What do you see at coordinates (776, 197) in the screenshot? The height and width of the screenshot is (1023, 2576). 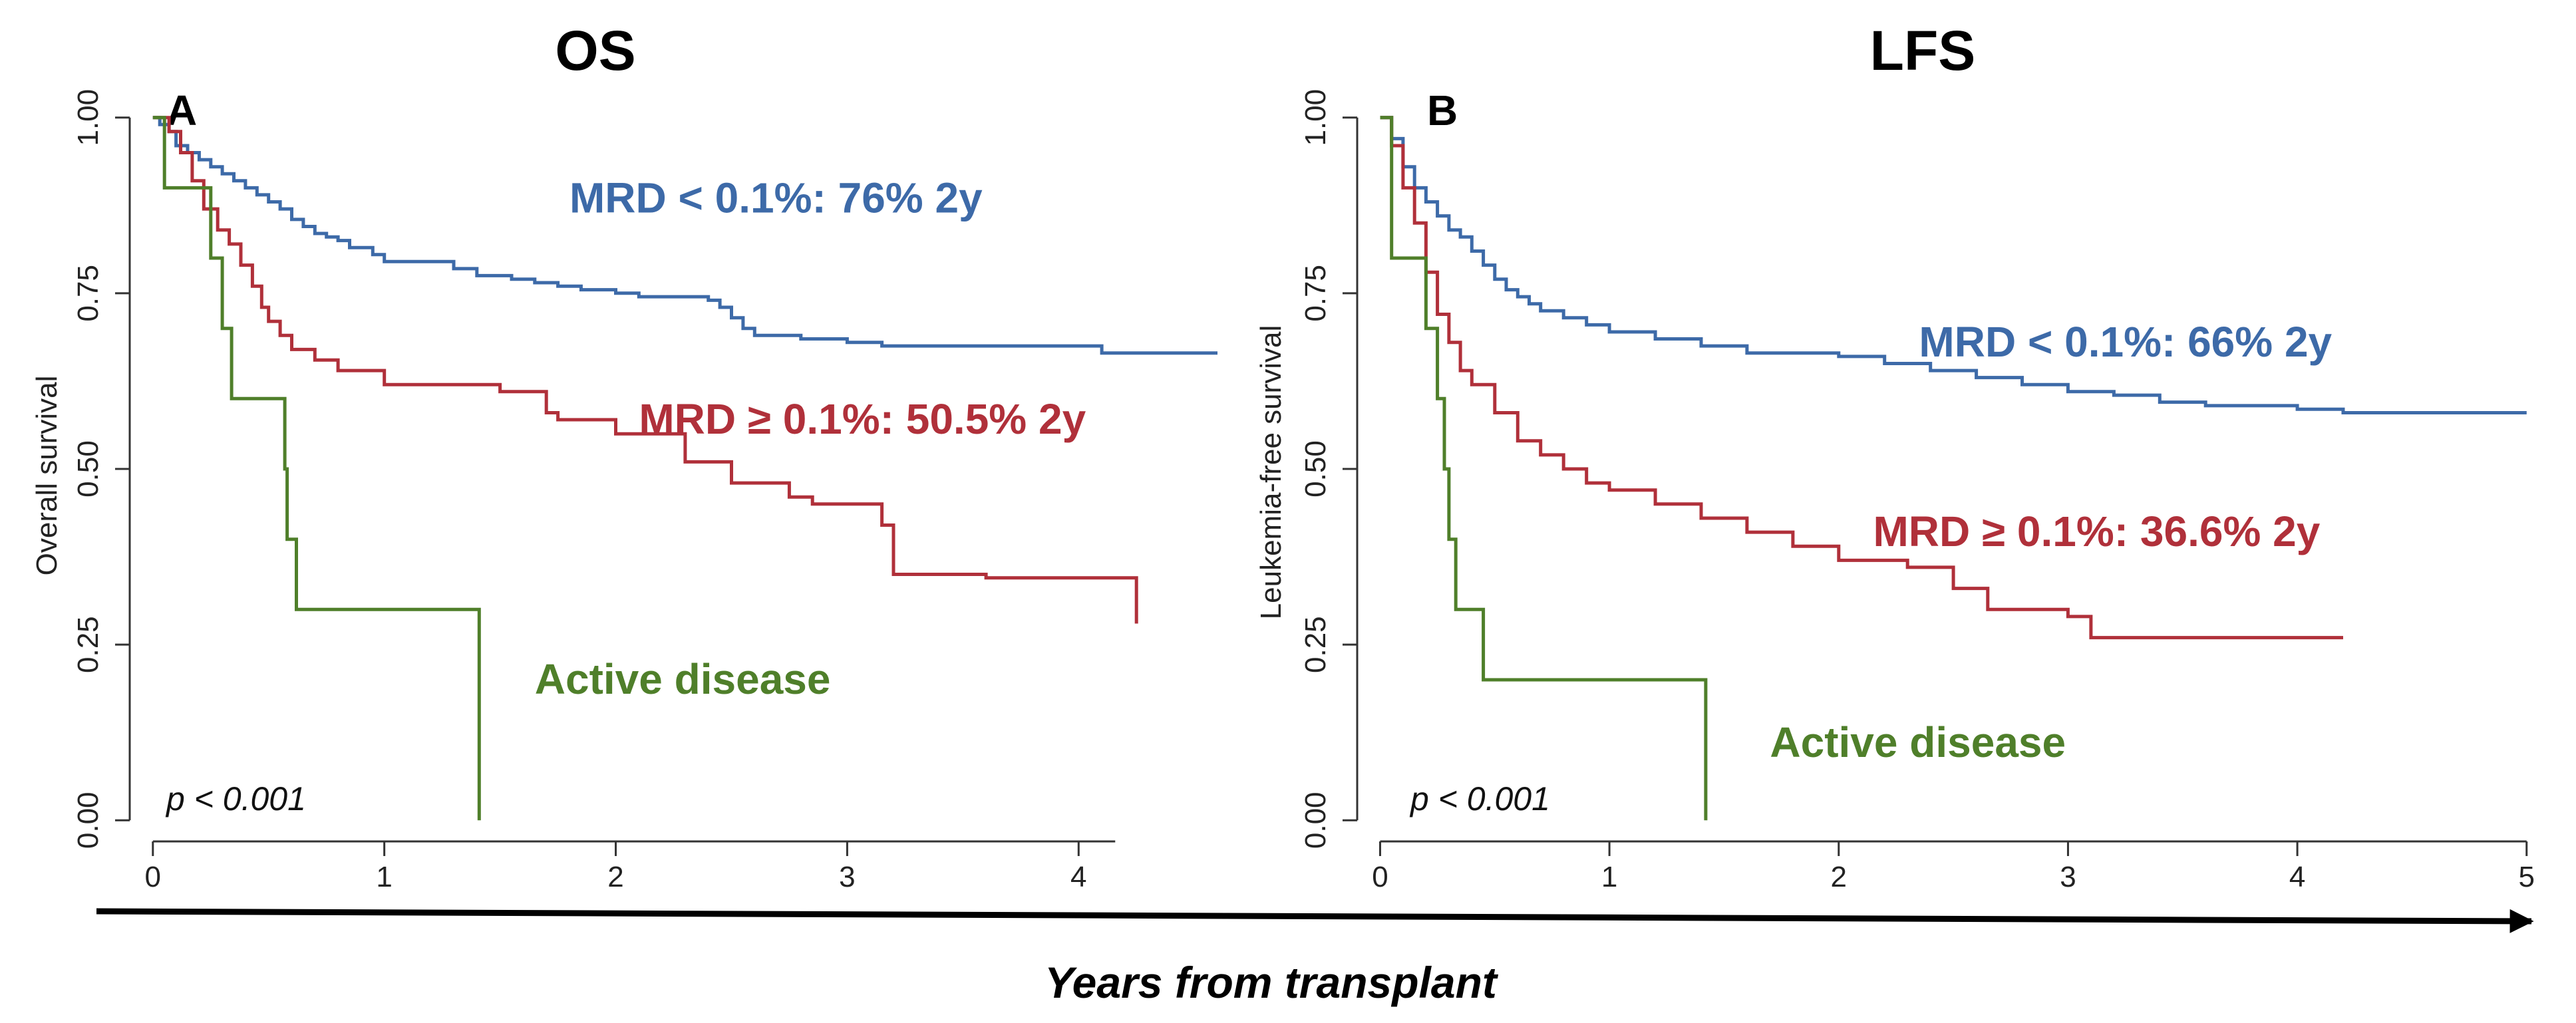 I see `curve-label-mrd-low: MRD < 0.1%: 76% 2y` at bounding box center [776, 197].